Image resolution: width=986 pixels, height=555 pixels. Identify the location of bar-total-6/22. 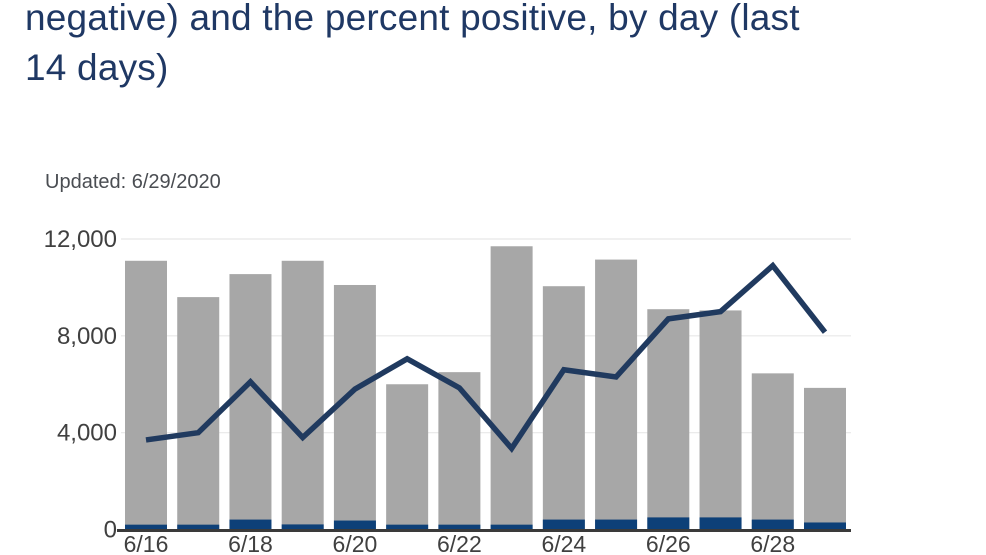
(459, 451).